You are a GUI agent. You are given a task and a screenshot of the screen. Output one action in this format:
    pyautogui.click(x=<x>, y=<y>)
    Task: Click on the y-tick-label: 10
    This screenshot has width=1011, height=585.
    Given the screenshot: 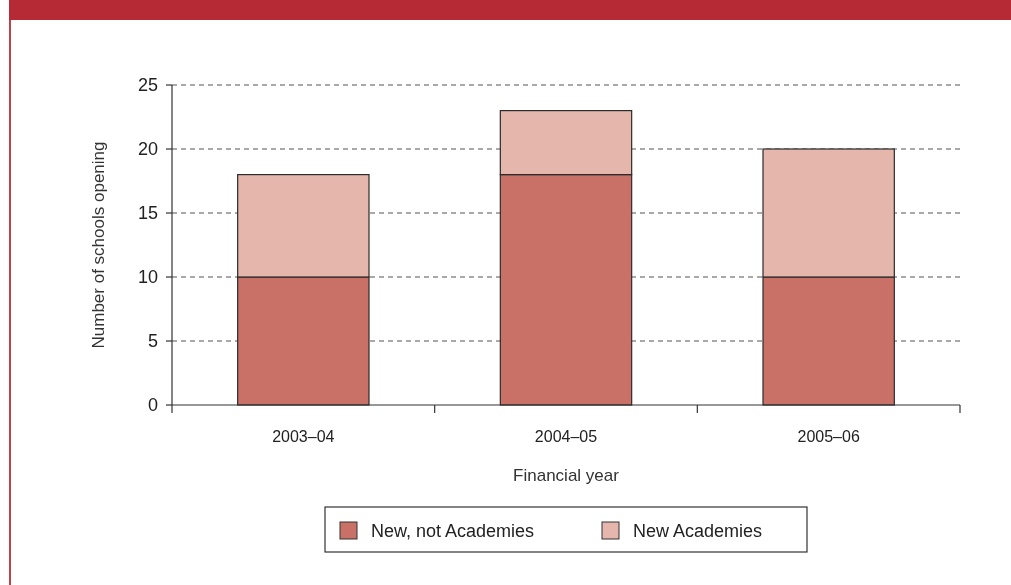 What is the action you would take?
    pyautogui.click(x=147, y=277)
    